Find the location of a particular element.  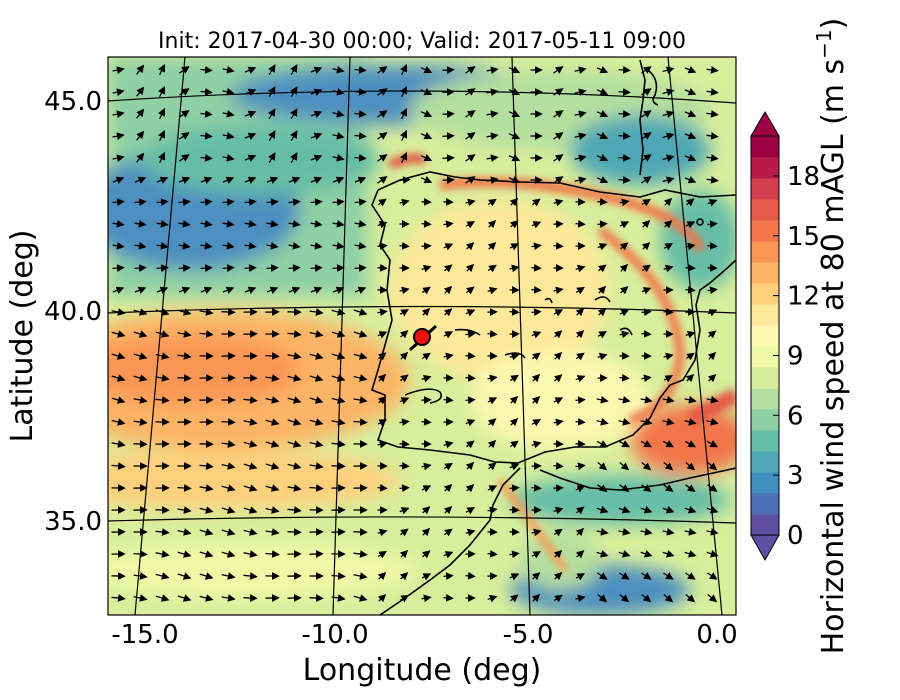

x-tick-label: 0.0 is located at coordinates (716, 635).